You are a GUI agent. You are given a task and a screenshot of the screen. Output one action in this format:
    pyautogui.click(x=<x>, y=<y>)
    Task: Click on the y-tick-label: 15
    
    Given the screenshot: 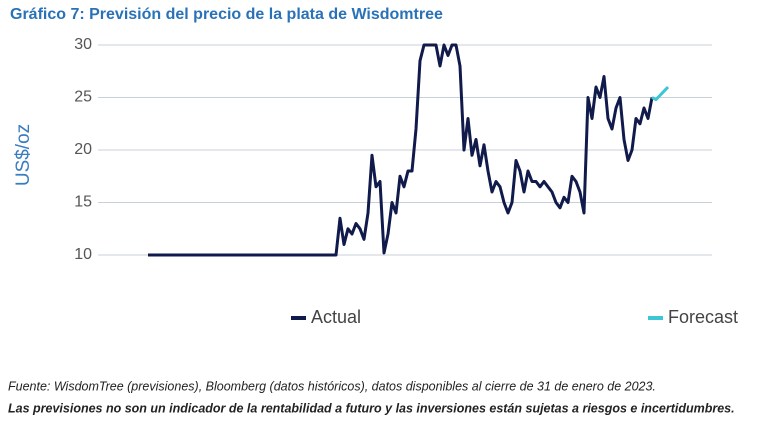 What is the action you would take?
    pyautogui.click(x=83, y=202)
    